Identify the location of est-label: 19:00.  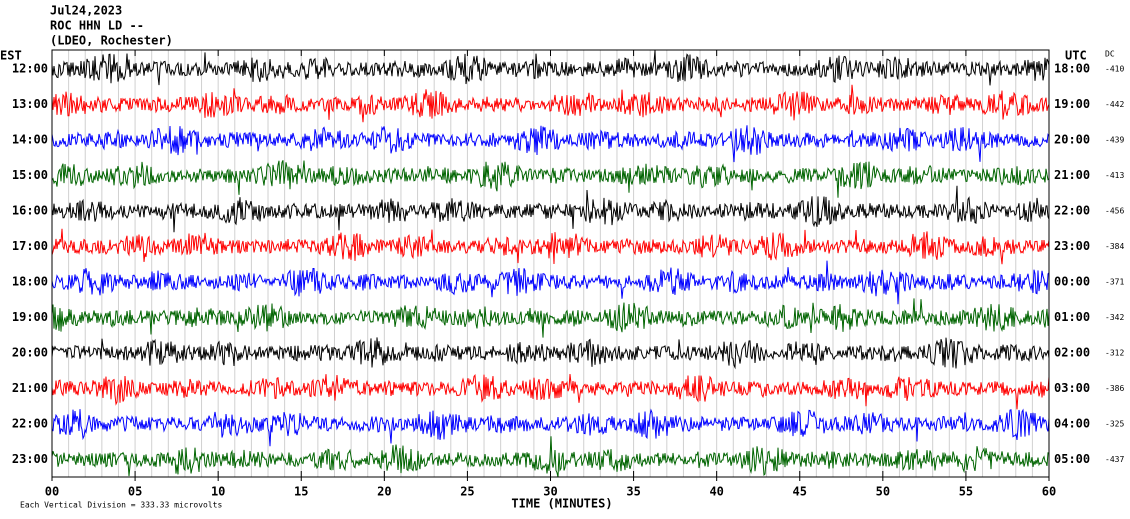
(30, 317).